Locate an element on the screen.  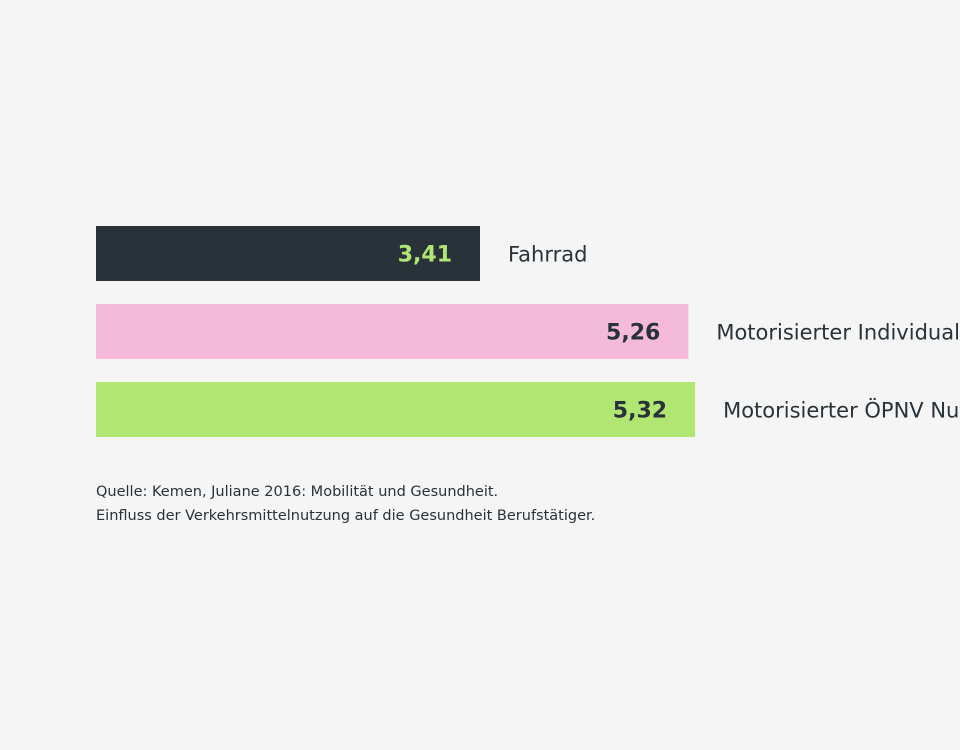
category-label-1: Fahrrad is located at coordinates (547, 255).